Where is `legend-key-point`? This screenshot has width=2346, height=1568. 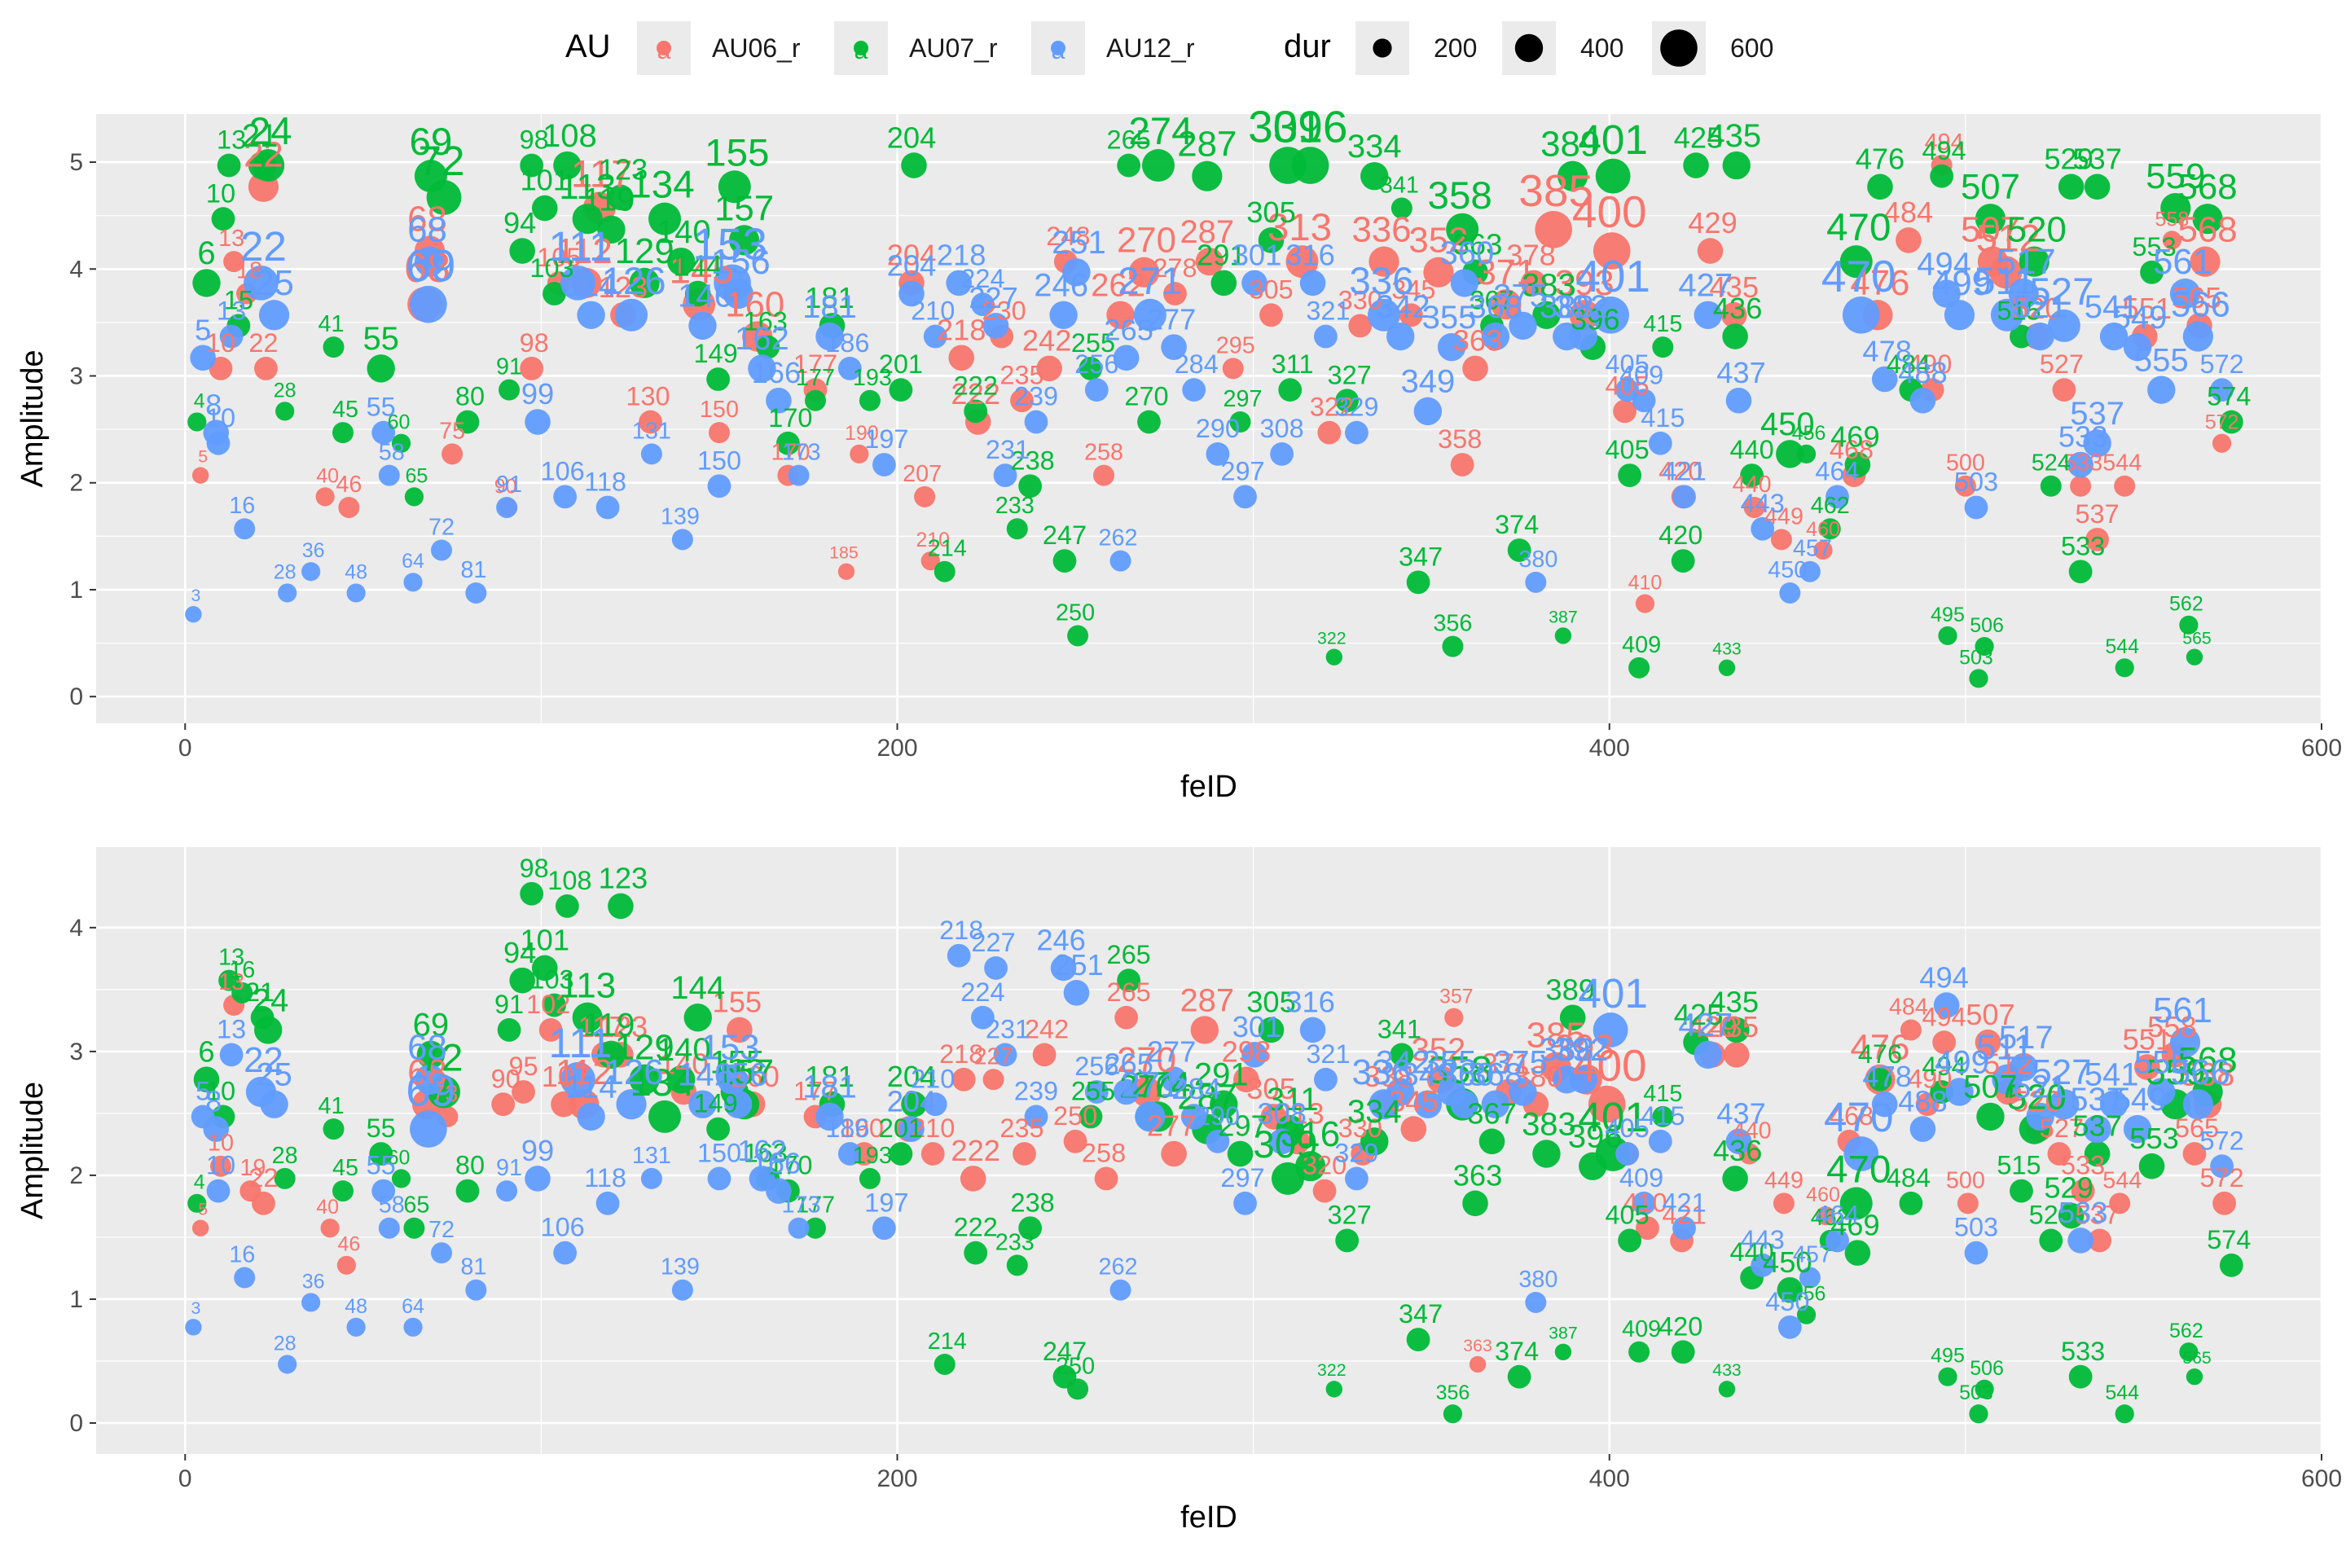 legend-key-point is located at coordinates (1058, 48).